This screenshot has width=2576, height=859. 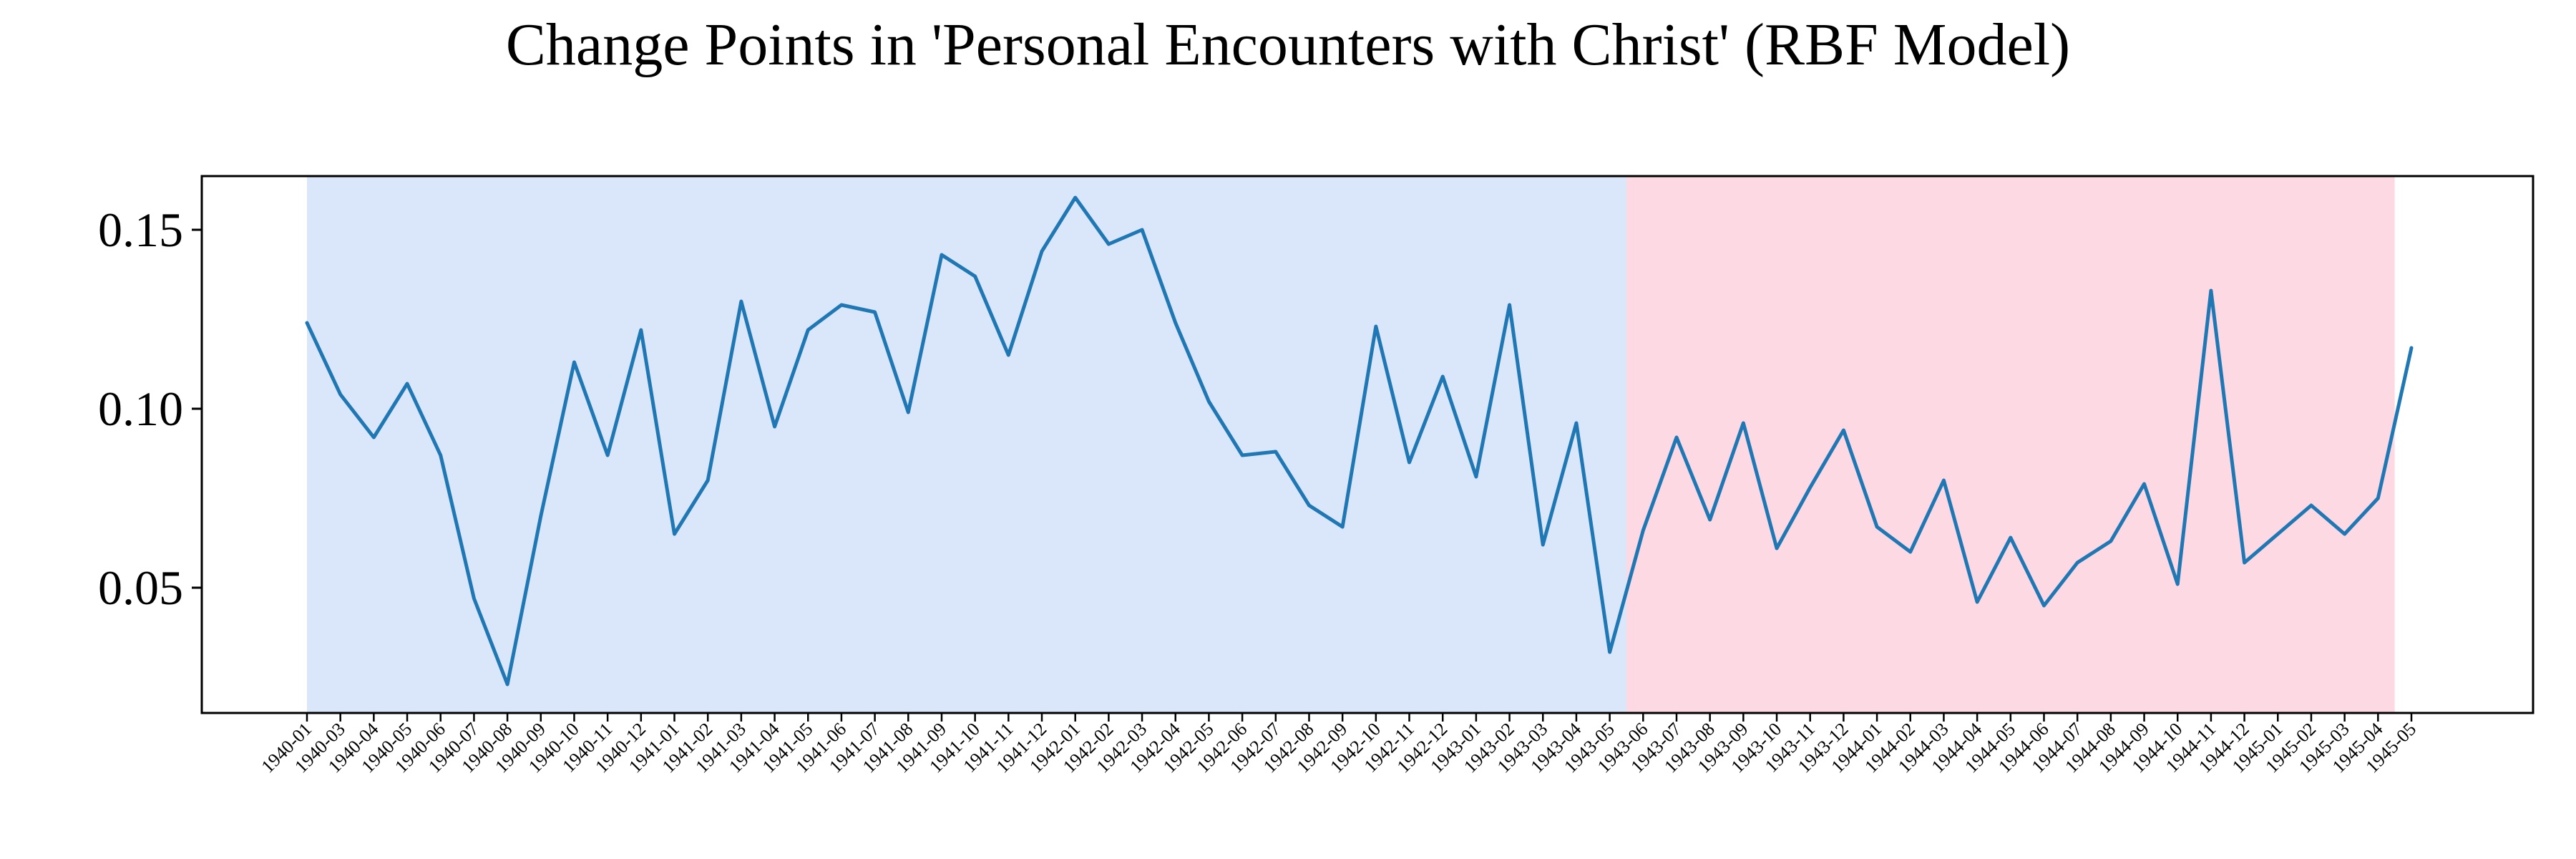 I want to click on y-tick-label: 0.05, so click(x=140, y=587).